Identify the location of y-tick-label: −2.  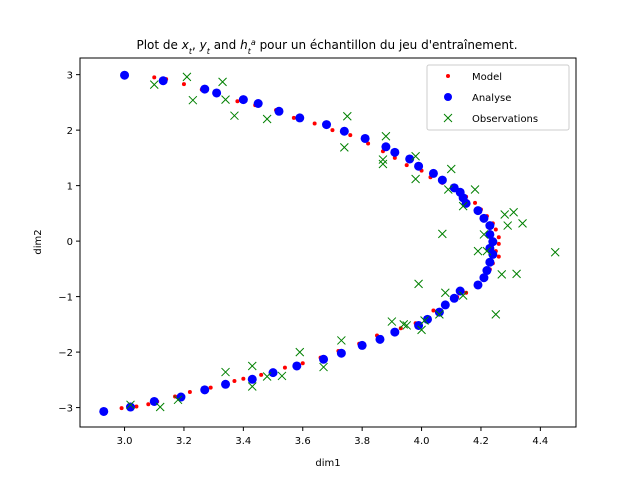
(65, 353).